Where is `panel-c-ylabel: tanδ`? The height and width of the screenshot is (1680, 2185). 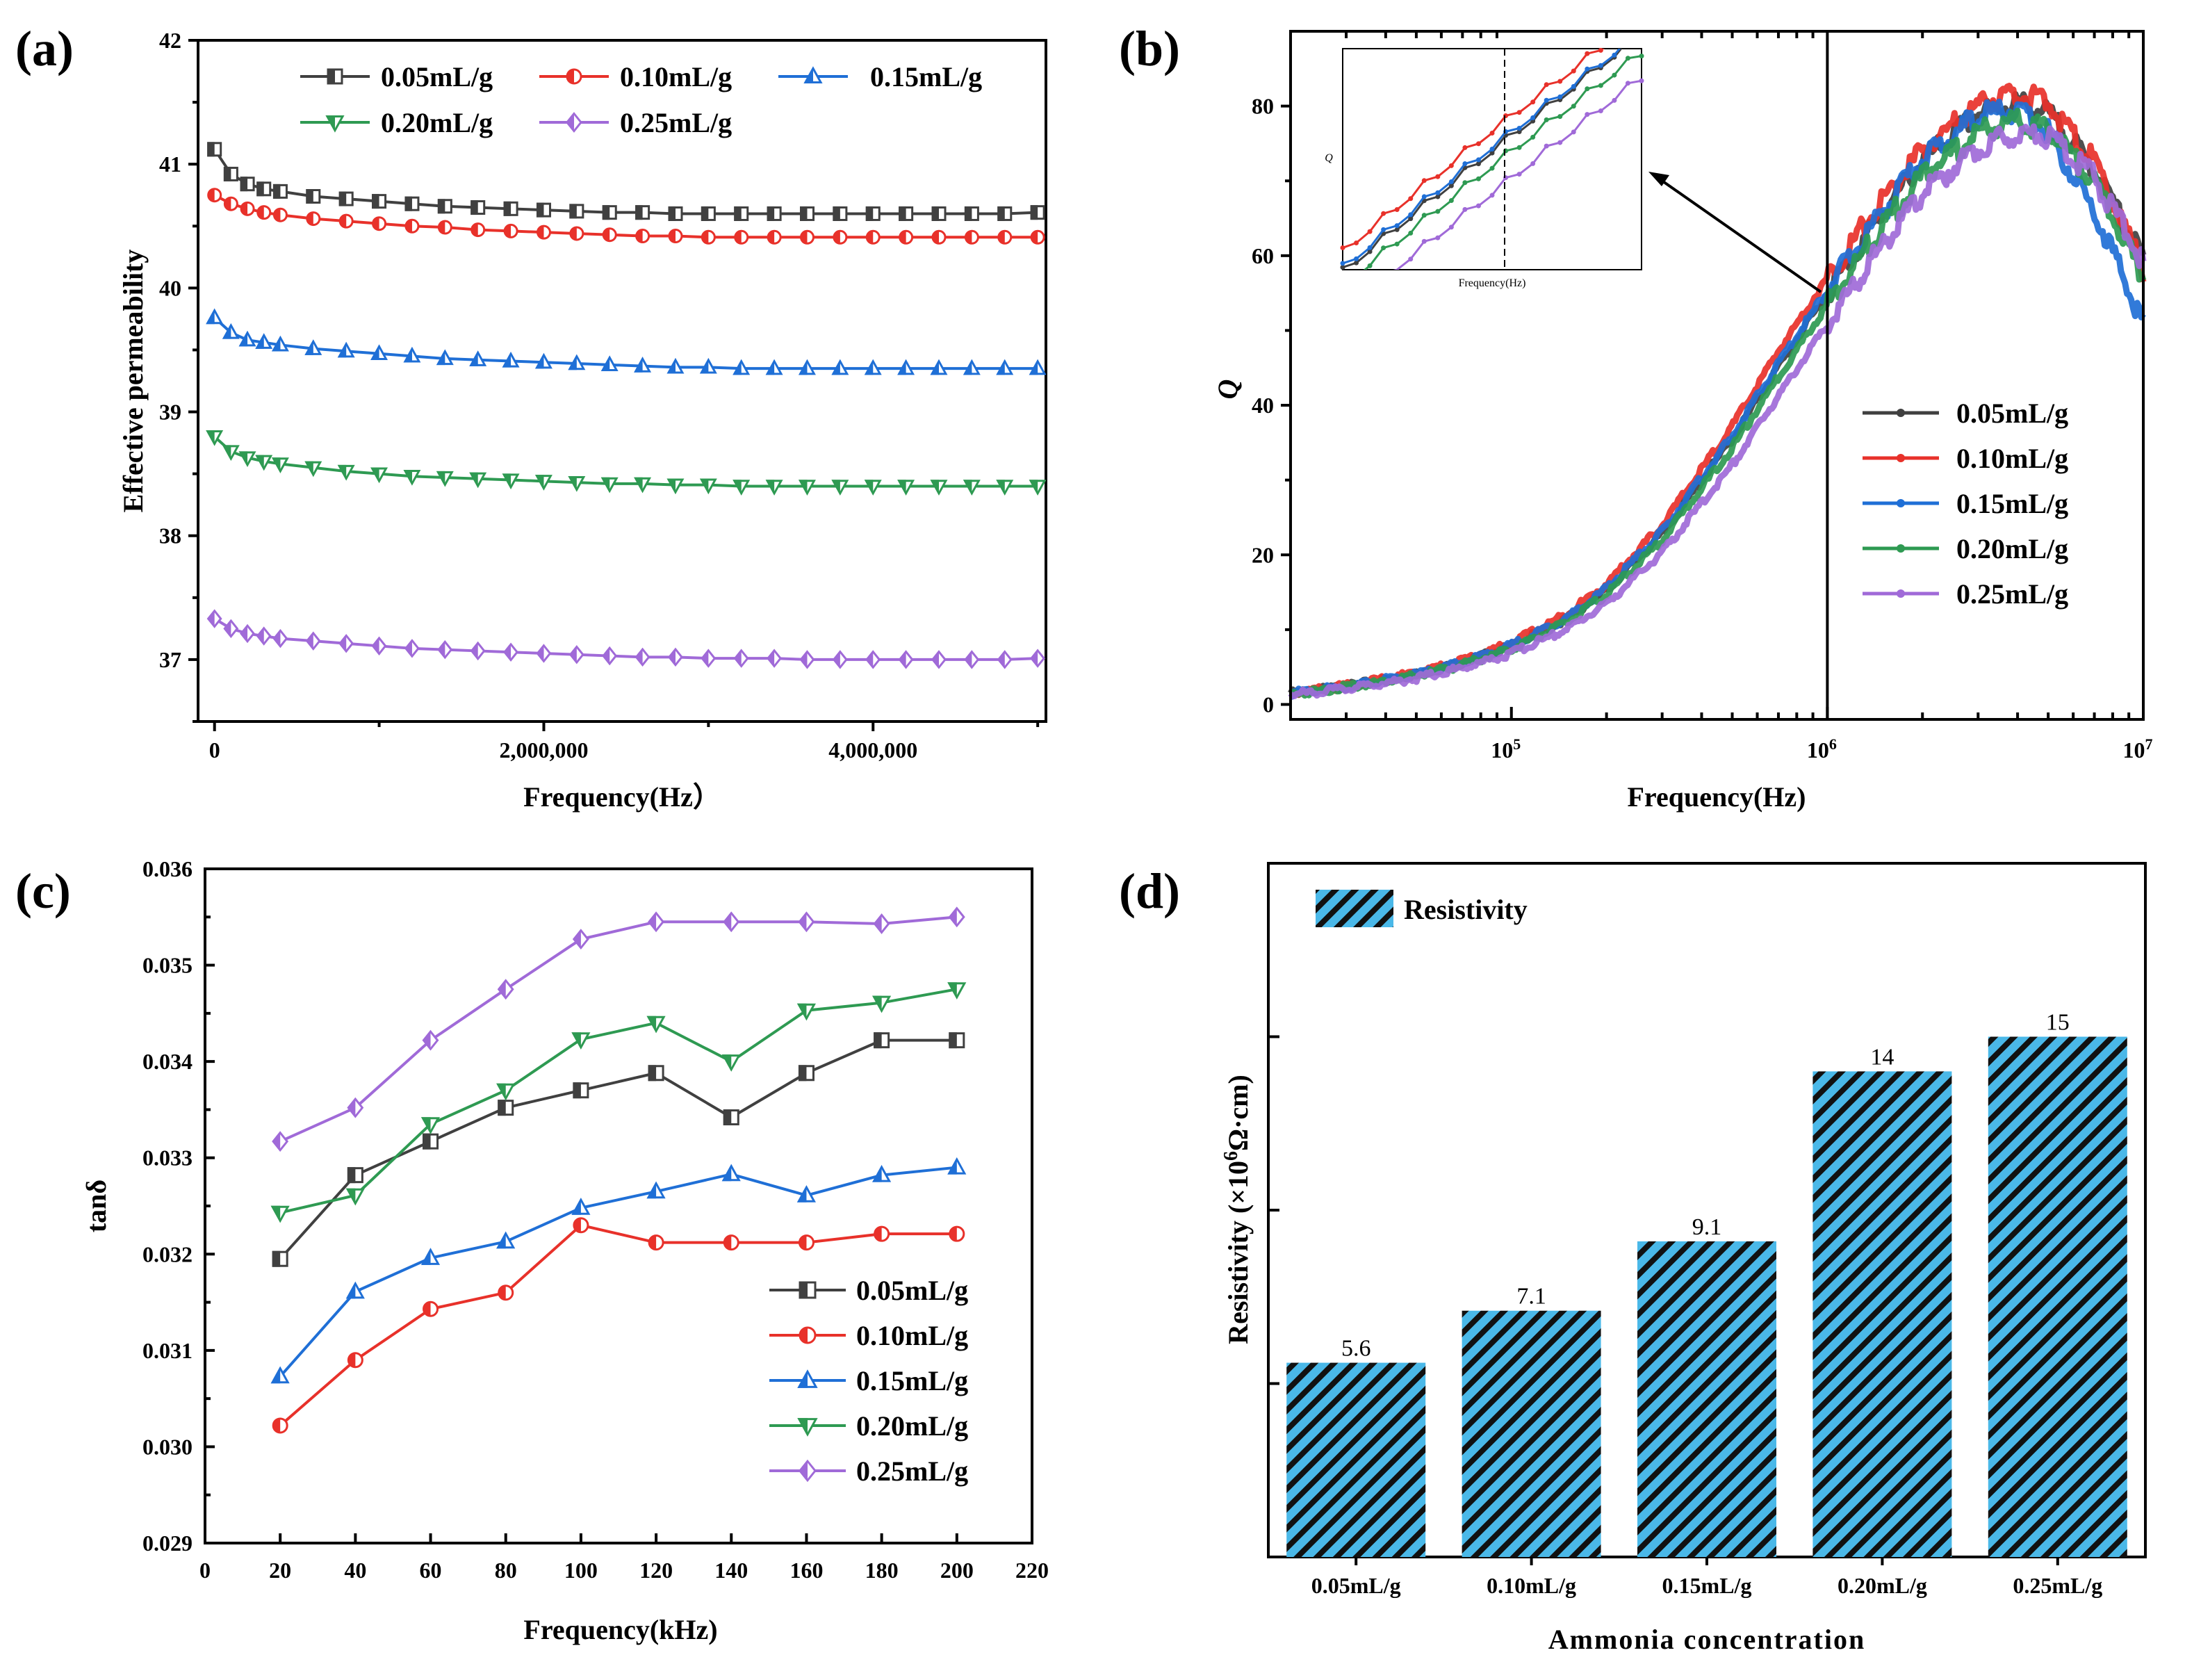 panel-c-ylabel: tanδ is located at coordinates (96, 1206).